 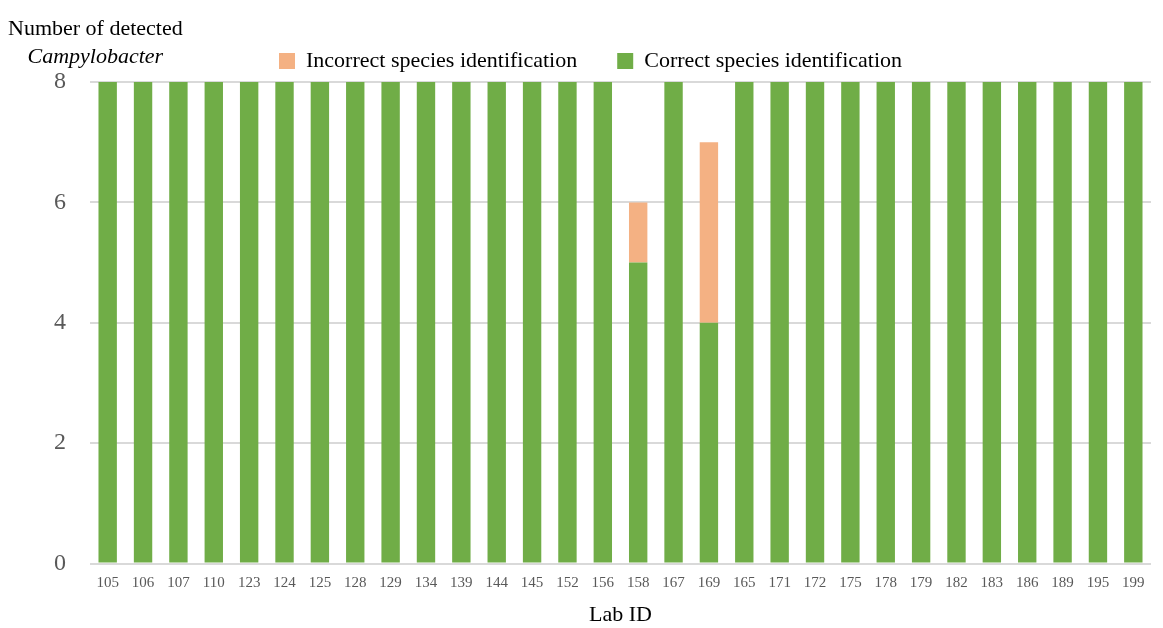 I want to click on x-tick-label: 152, so click(x=567, y=581).